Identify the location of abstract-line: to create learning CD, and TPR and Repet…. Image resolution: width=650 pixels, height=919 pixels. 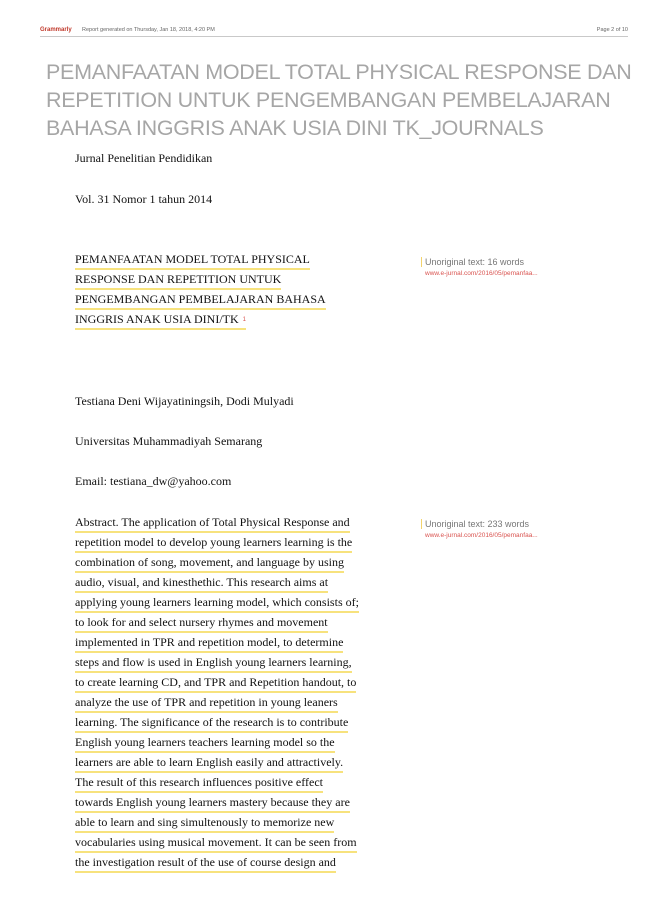
(216, 684).